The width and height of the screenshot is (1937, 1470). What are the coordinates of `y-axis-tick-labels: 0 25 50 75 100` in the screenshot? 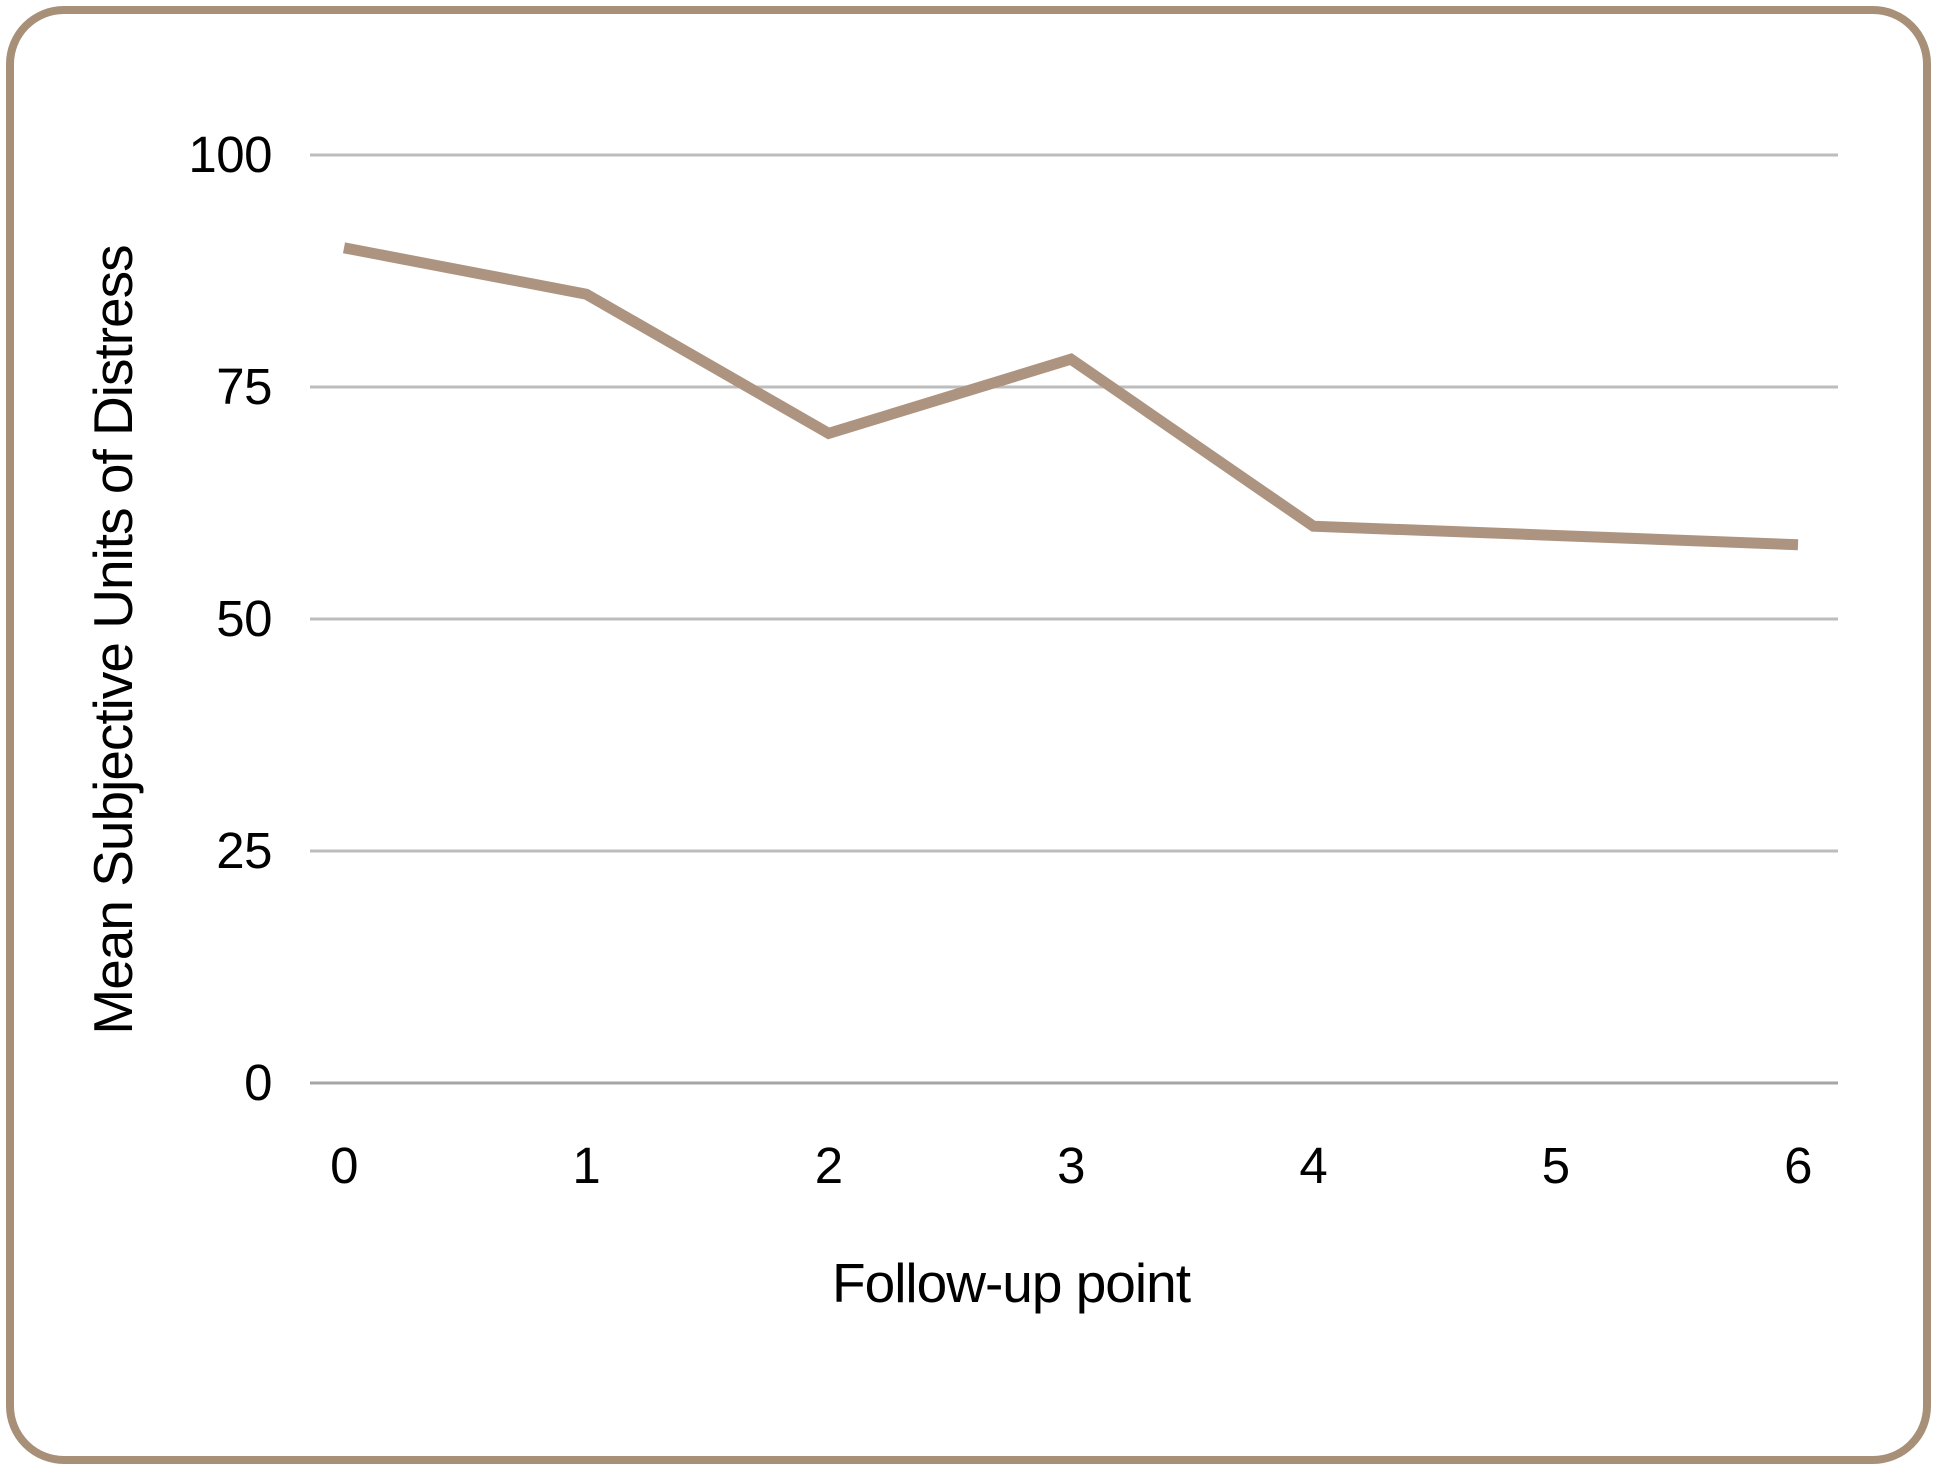 It's located at (230, 618).